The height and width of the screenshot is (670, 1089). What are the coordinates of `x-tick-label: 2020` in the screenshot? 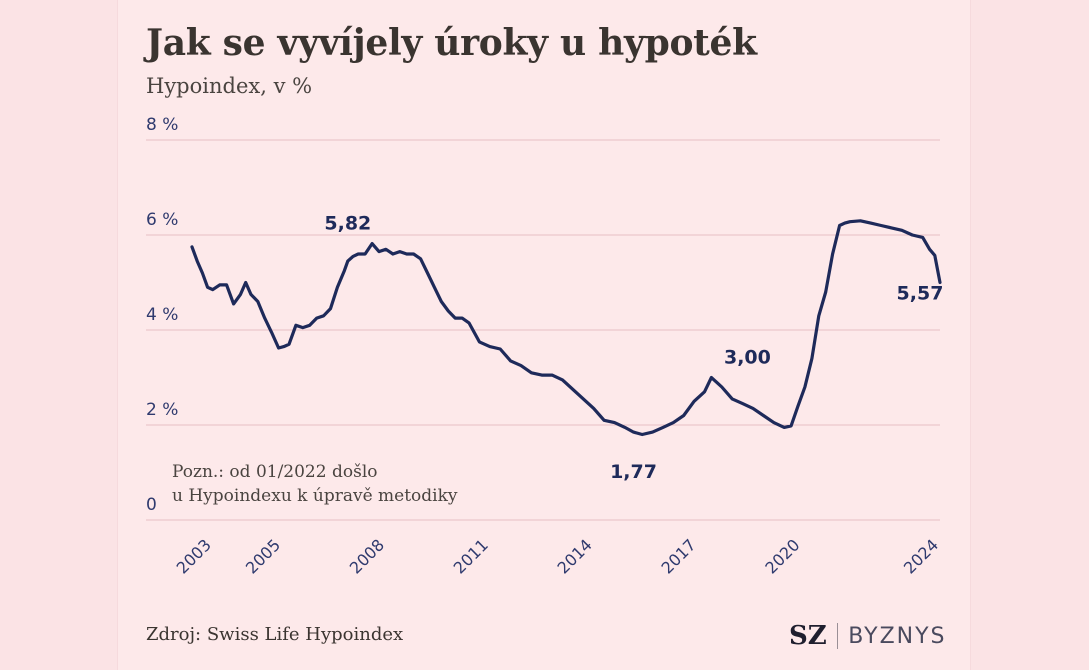 It's located at (782, 556).